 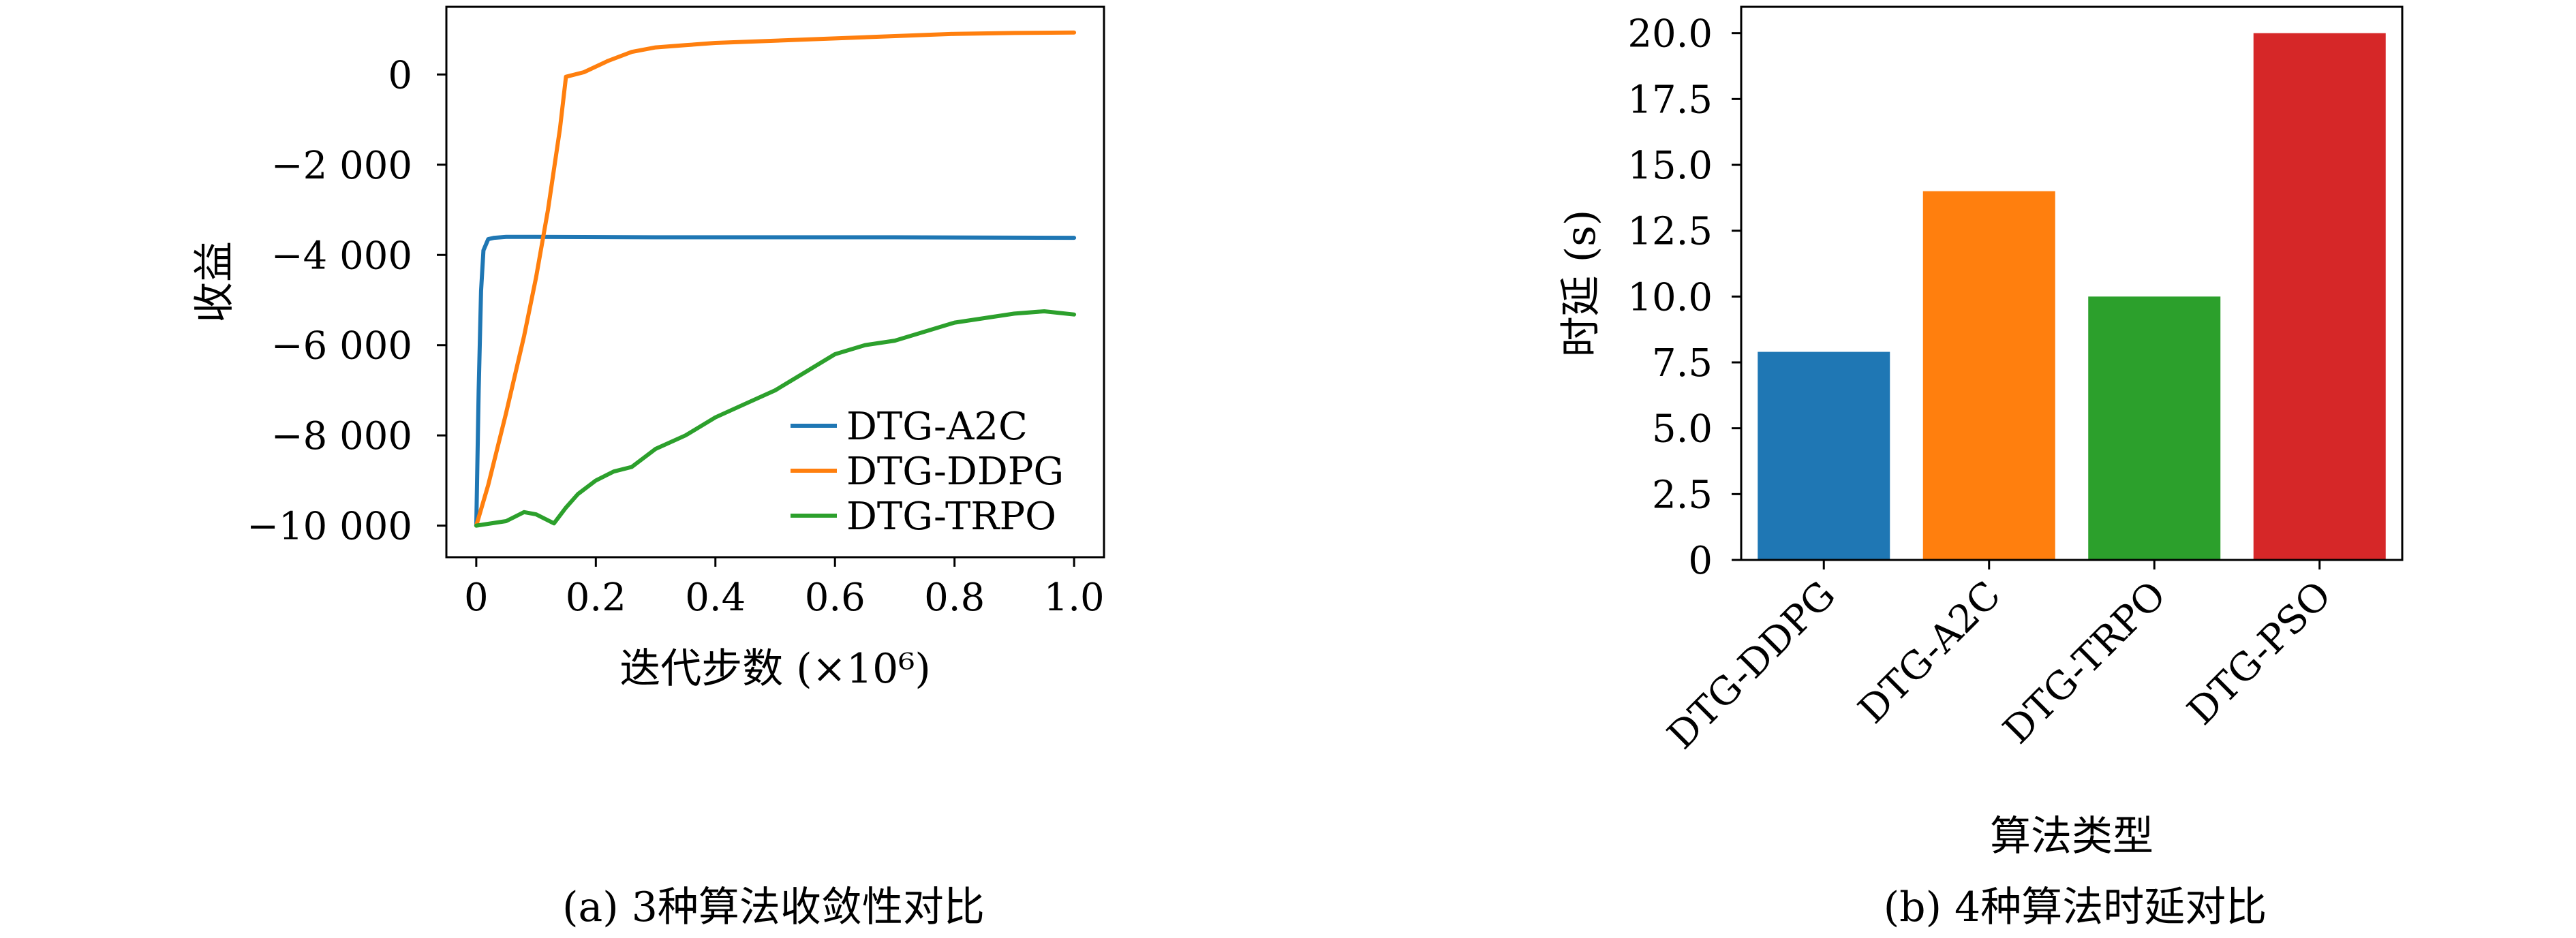 I want to click on b-y-tick-label: 12.5, so click(x=1670, y=232).